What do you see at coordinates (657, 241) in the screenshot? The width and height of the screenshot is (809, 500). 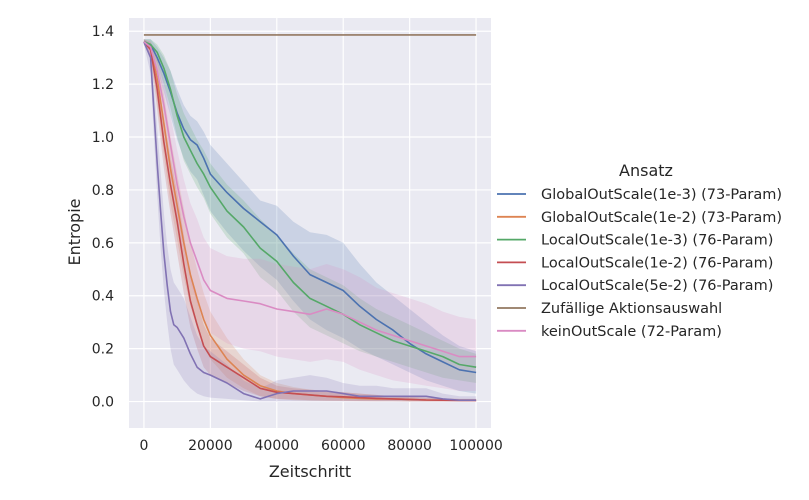 I see `legend-entry: LocalOutScale(1e-3) (76-Param)` at bounding box center [657, 241].